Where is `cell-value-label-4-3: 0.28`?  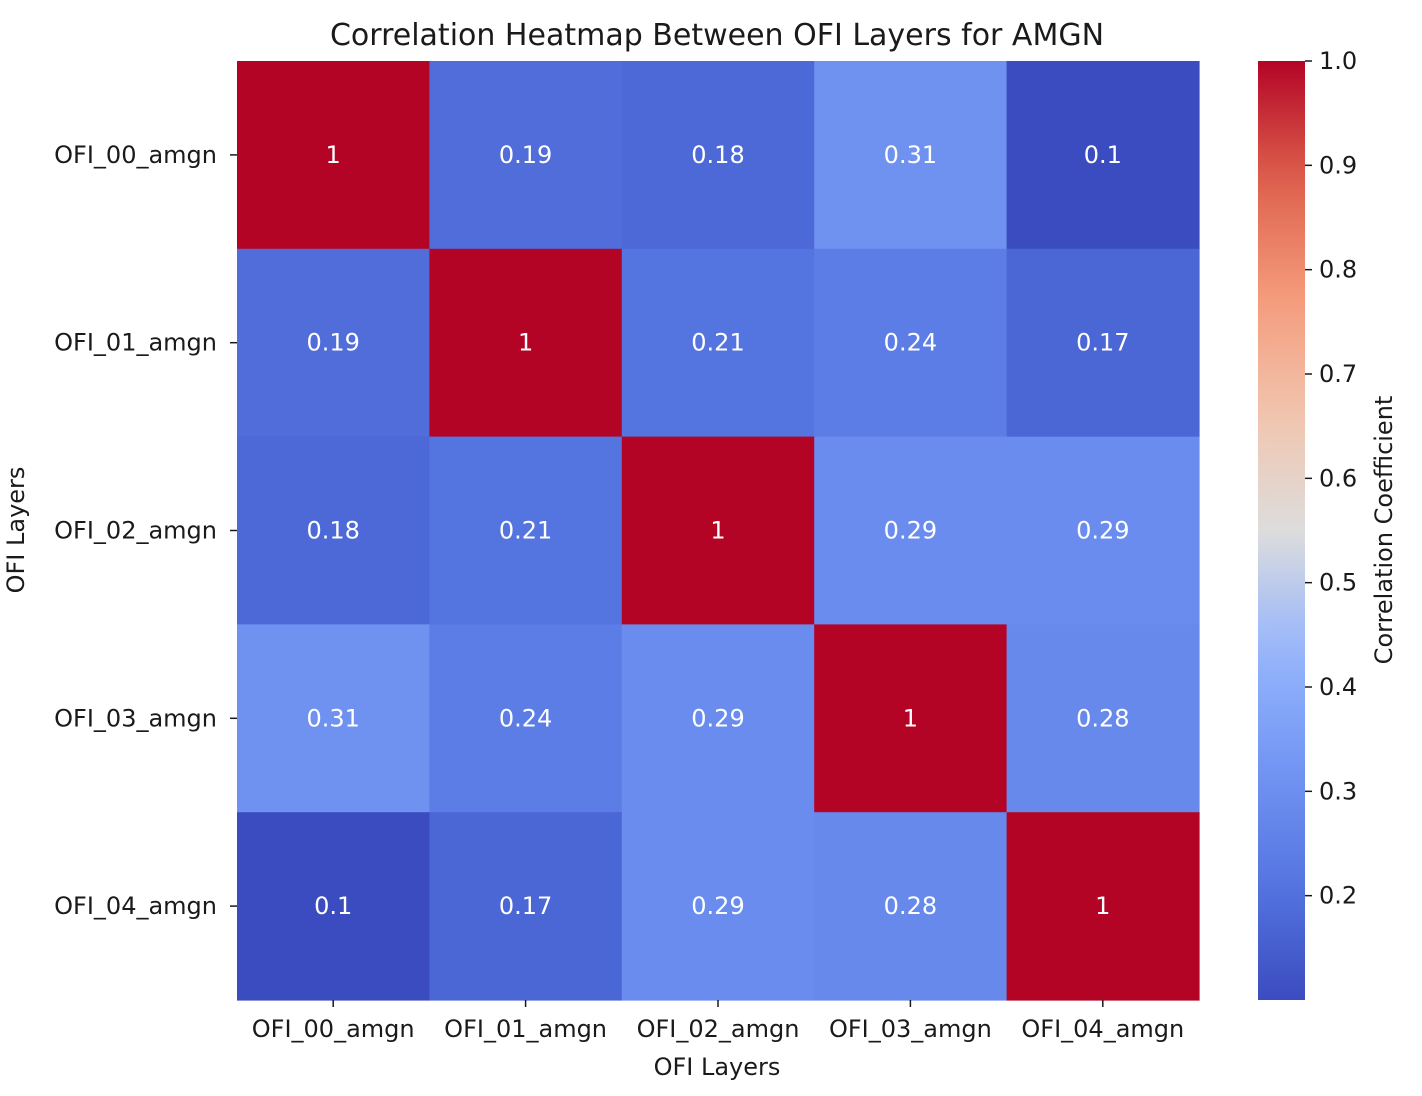
cell-value-label-4-3: 0.28 is located at coordinates (910, 906).